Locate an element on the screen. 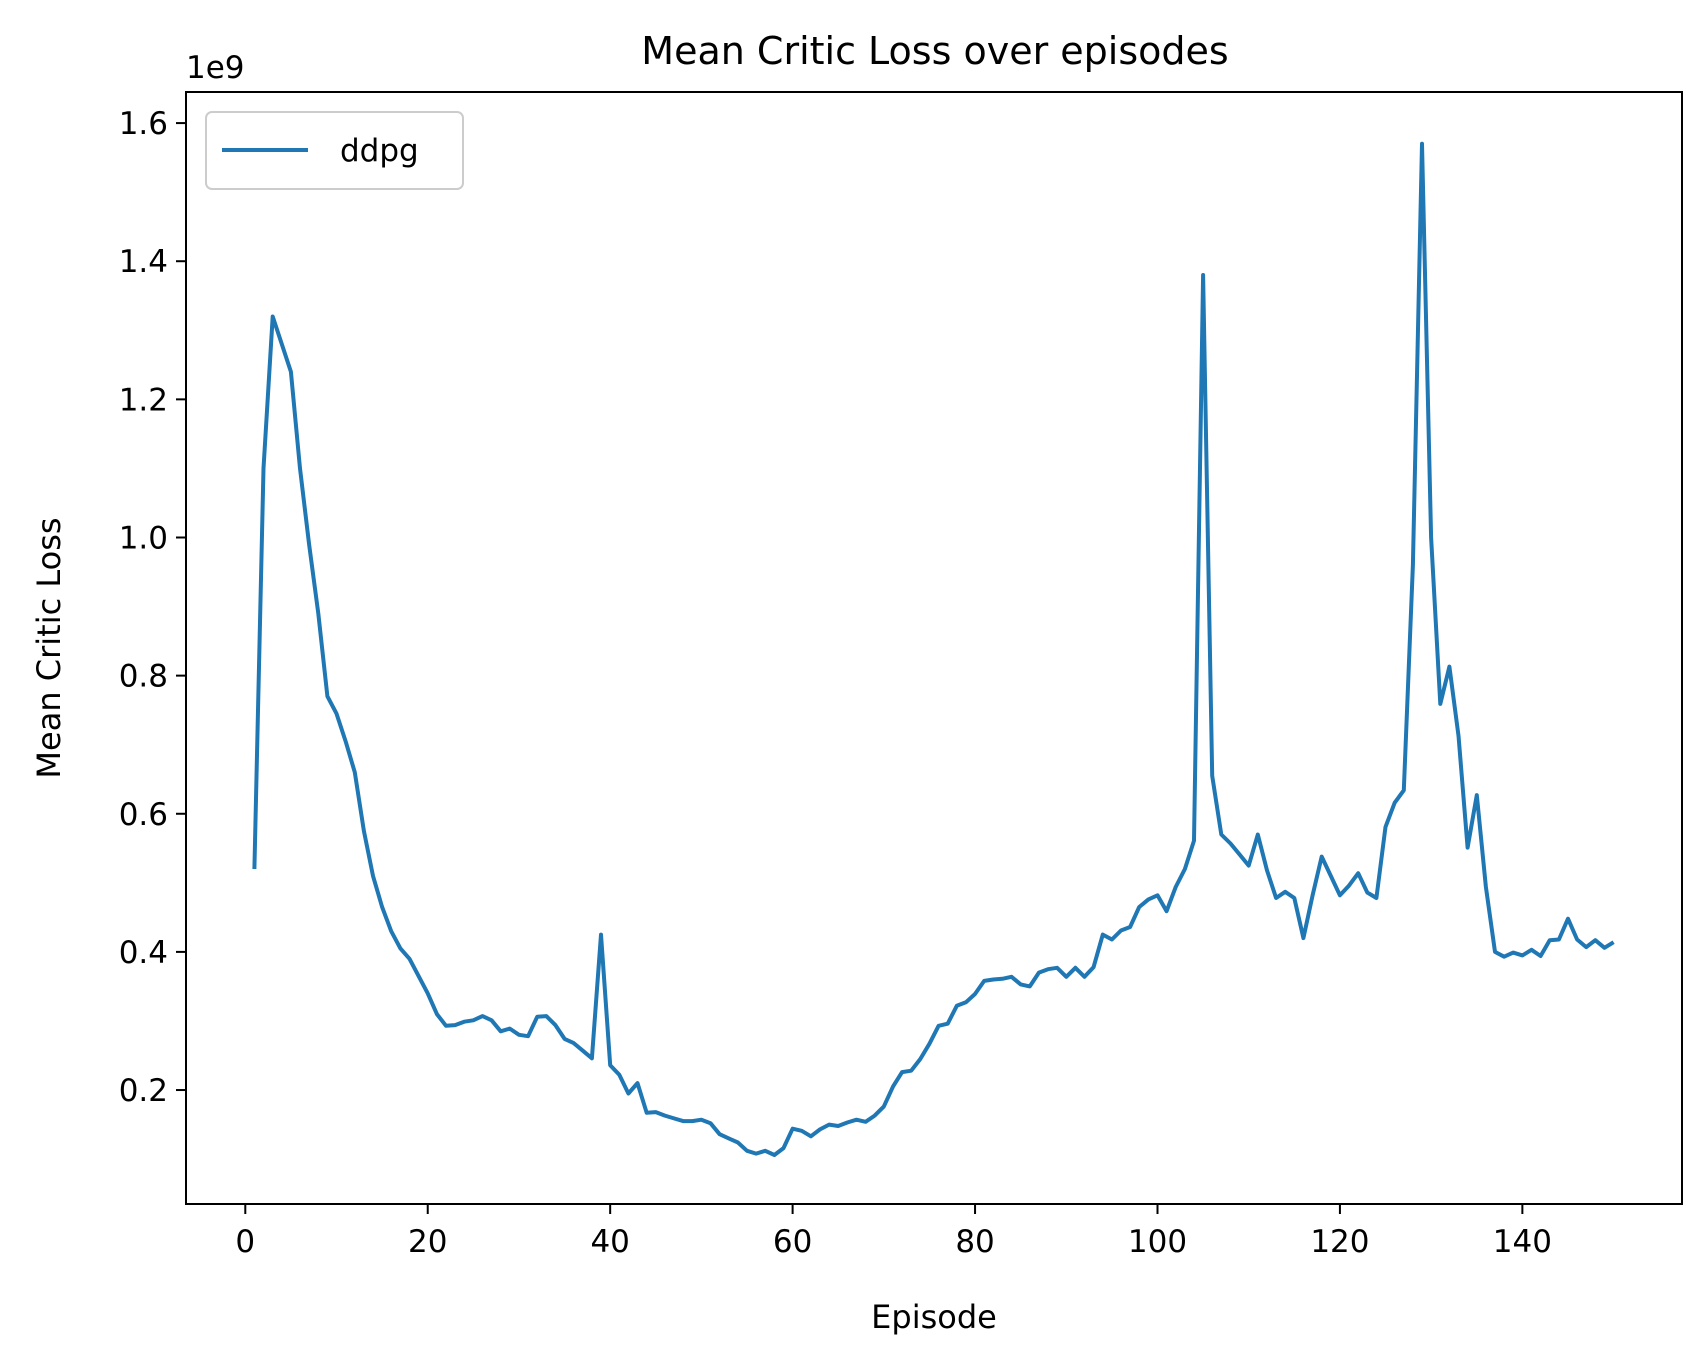  legend-label-ddpg: ddpg is located at coordinates (379, 151).